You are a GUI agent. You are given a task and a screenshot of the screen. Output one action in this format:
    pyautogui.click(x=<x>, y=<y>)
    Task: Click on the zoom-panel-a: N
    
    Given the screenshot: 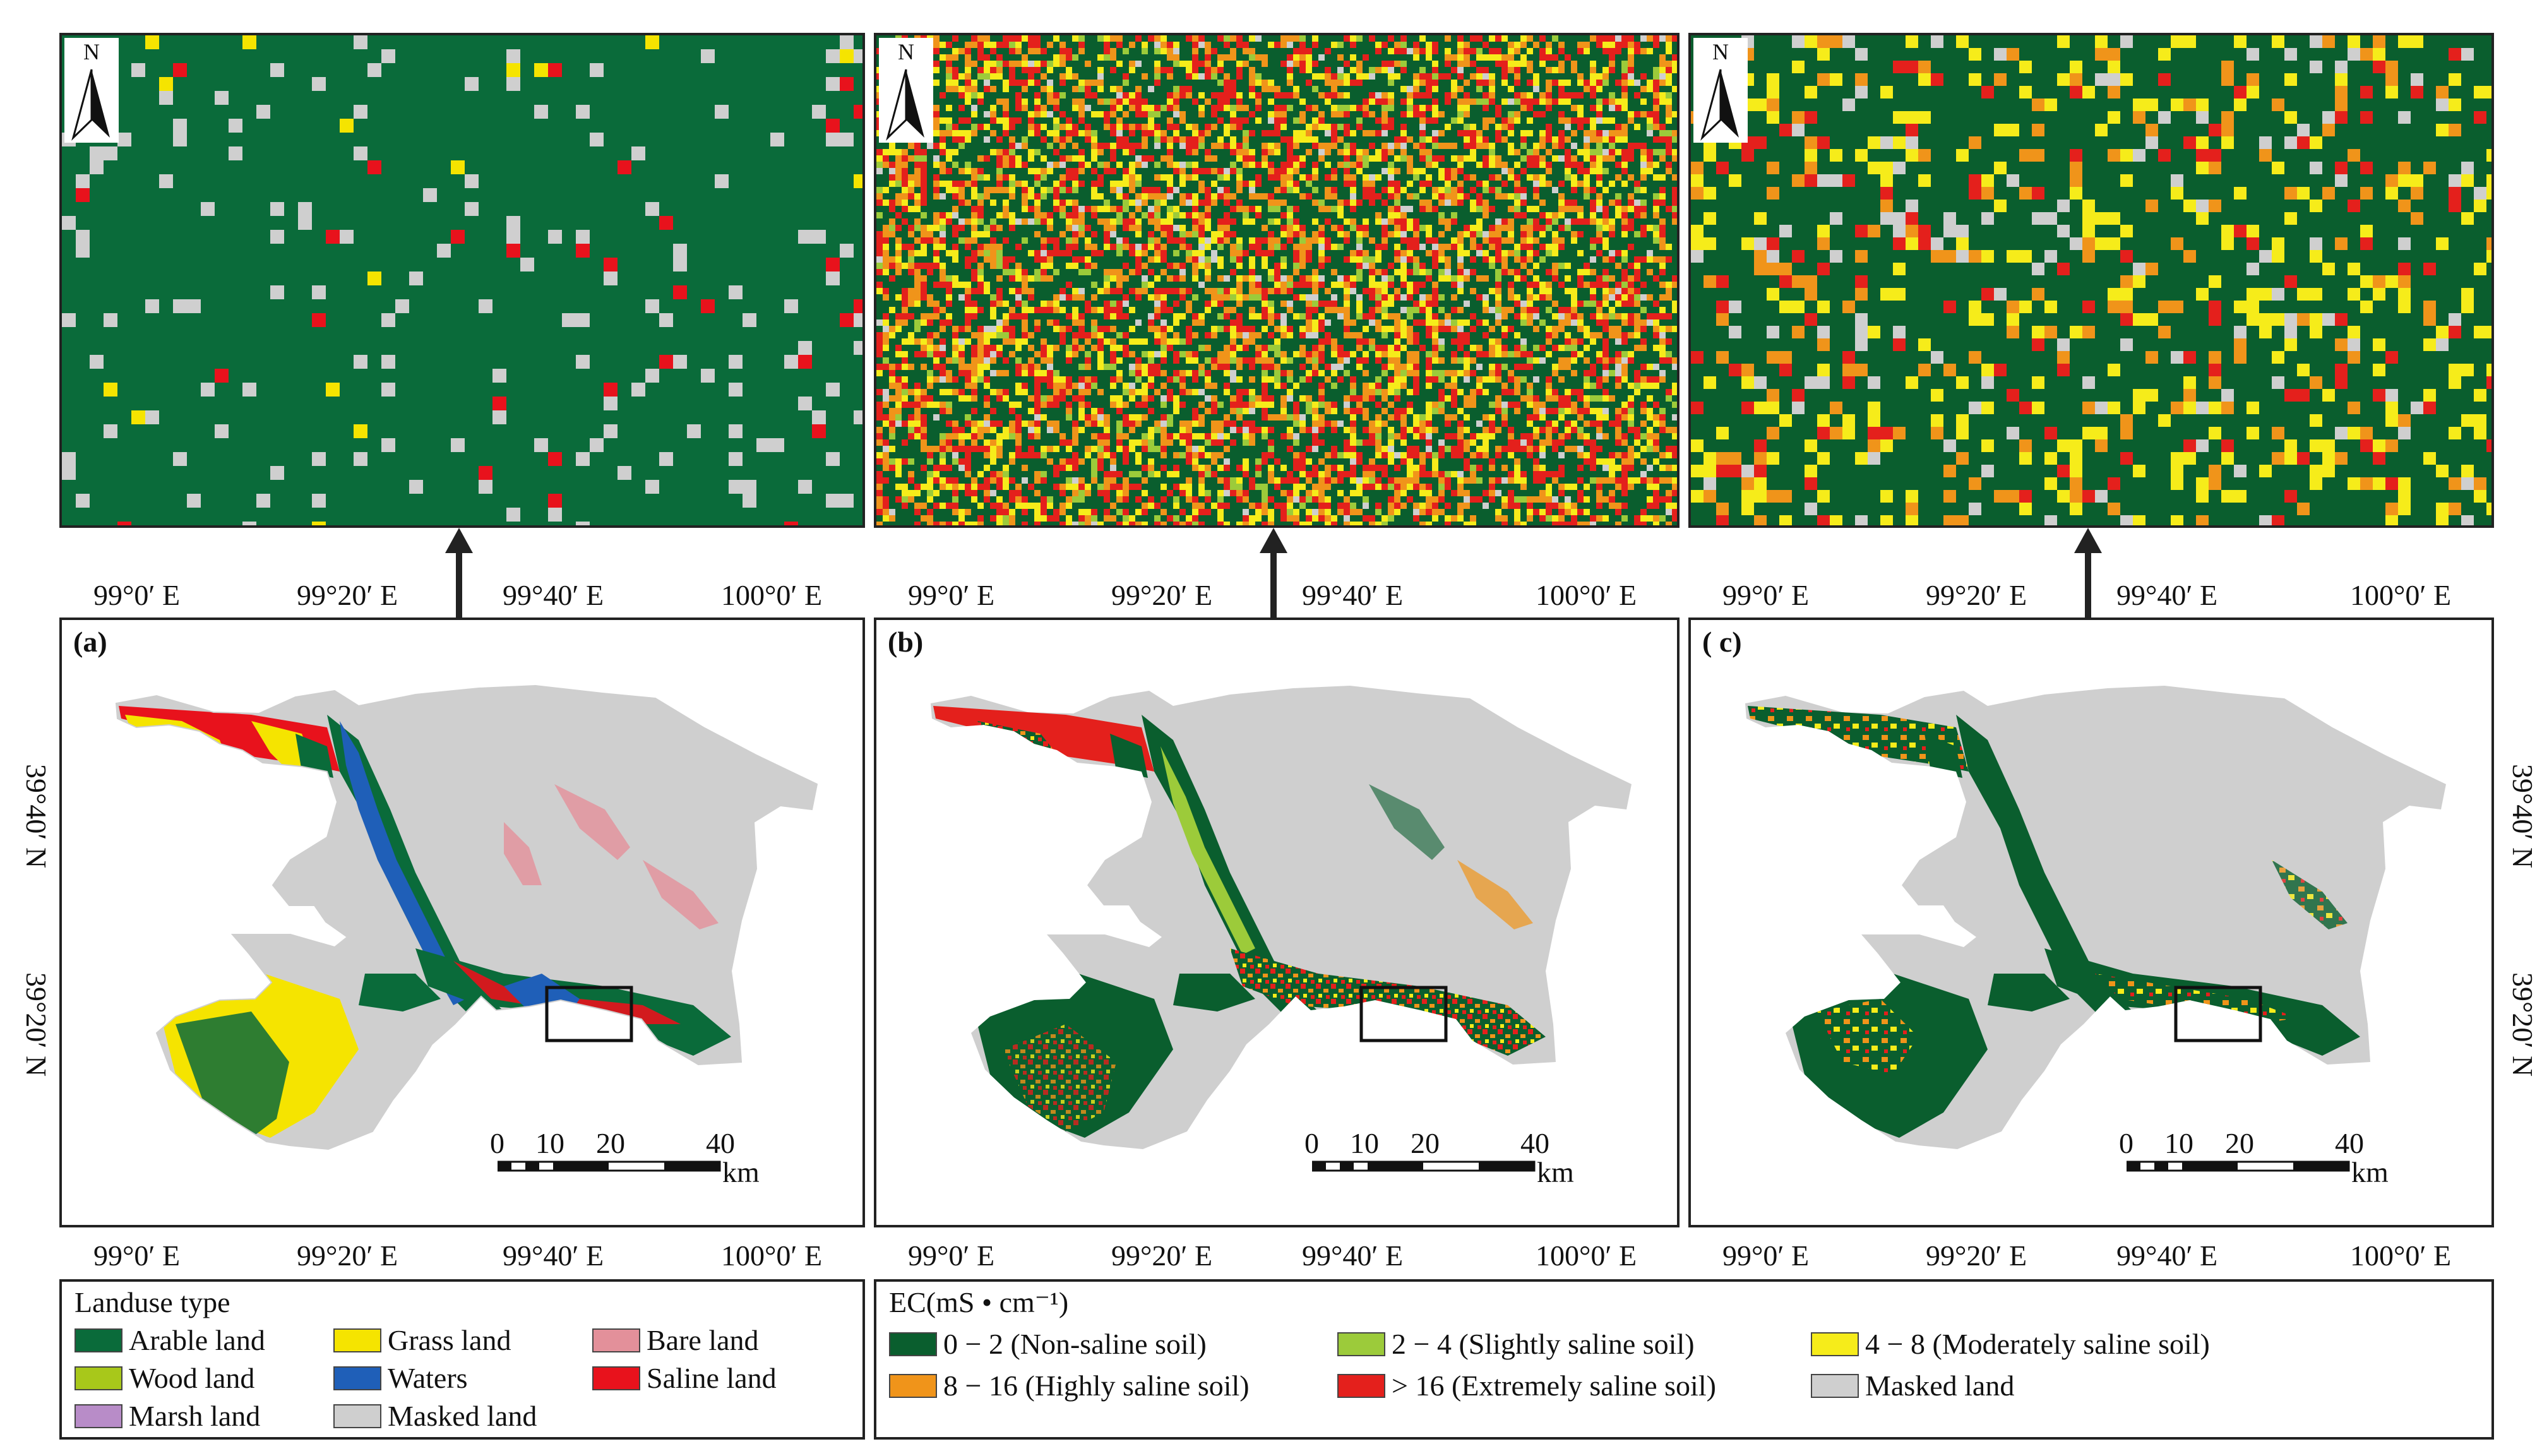 What is the action you would take?
    pyautogui.click(x=462, y=280)
    